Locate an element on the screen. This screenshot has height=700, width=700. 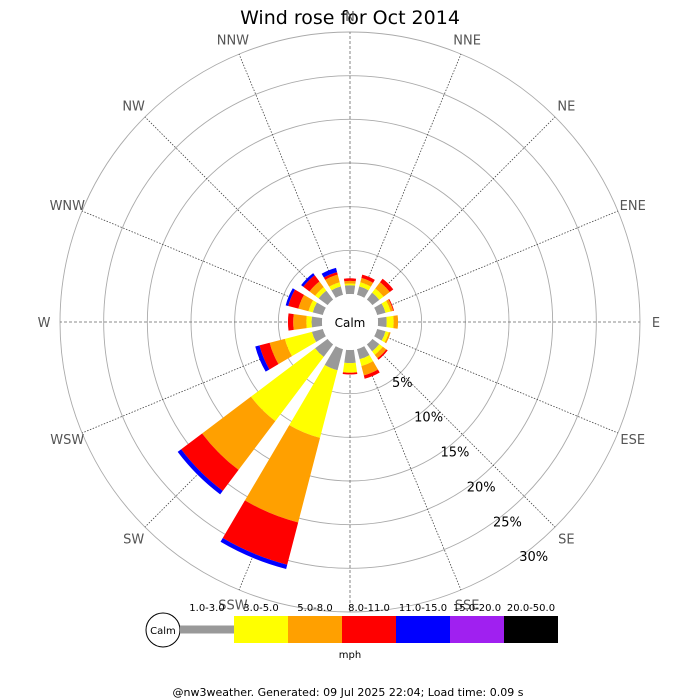
radial-label: 20% is located at coordinates (481, 487).